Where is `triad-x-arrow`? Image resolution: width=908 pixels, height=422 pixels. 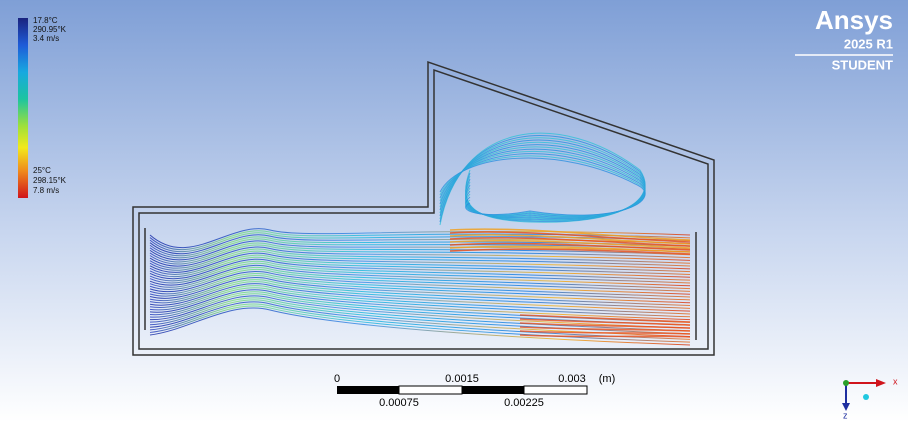 triad-x-arrow is located at coordinates (881, 383).